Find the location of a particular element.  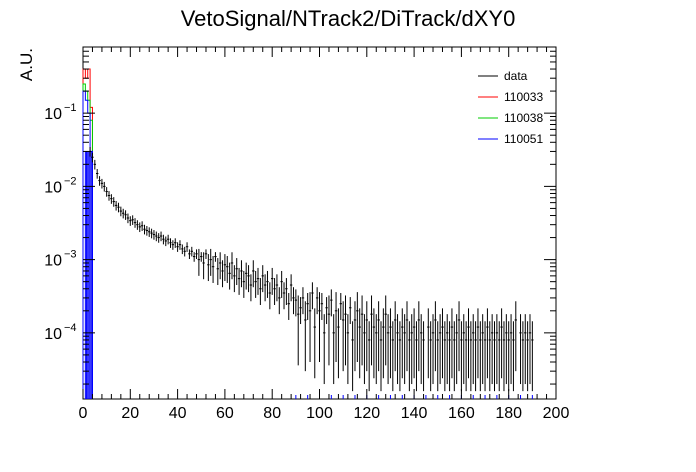

x-tick-label: 0 is located at coordinates (83, 413).